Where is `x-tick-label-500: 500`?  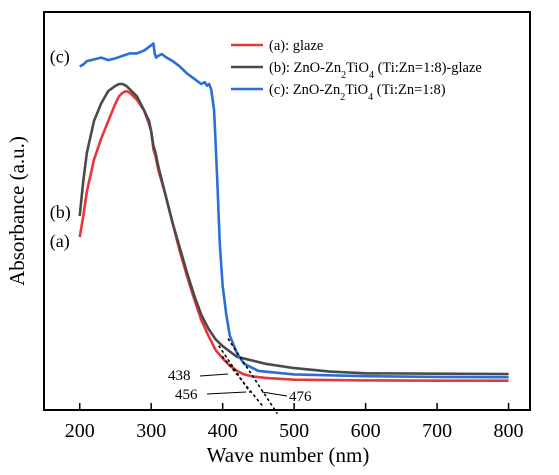 x-tick-label-500: 500 is located at coordinates (294, 431).